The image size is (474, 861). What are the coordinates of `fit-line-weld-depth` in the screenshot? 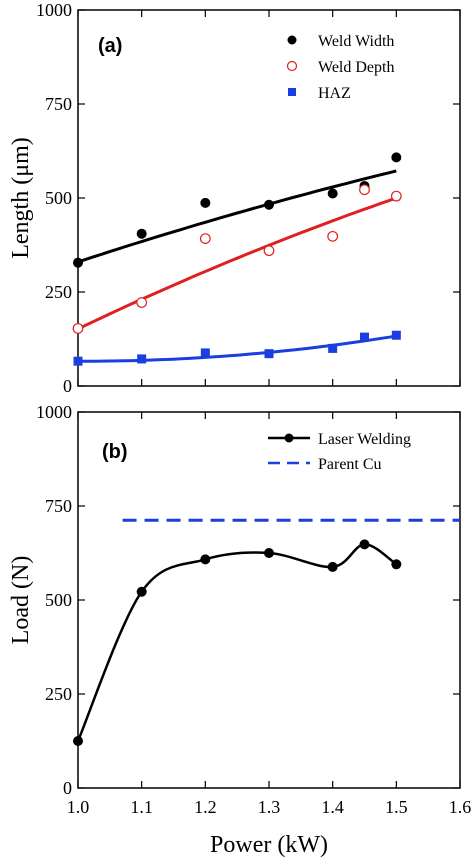 It's located at (237, 263).